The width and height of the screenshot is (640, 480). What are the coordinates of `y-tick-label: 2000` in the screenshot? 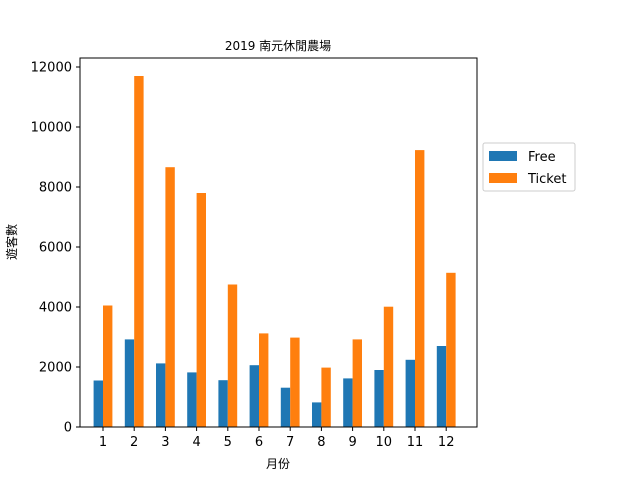 It's located at (55, 368).